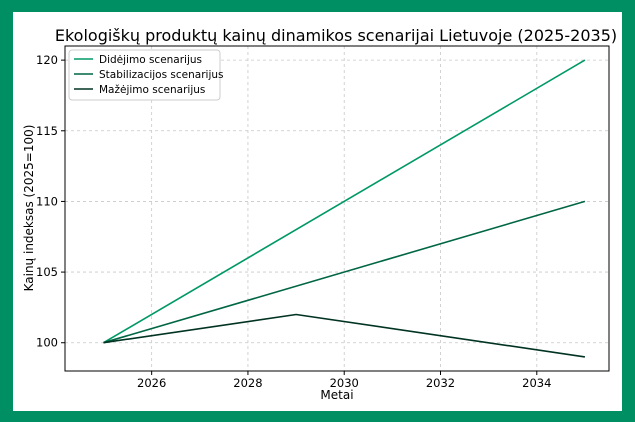  Describe the element at coordinates (47, 131) in the screenshot. I see `y-tick-label: 115` at that location.